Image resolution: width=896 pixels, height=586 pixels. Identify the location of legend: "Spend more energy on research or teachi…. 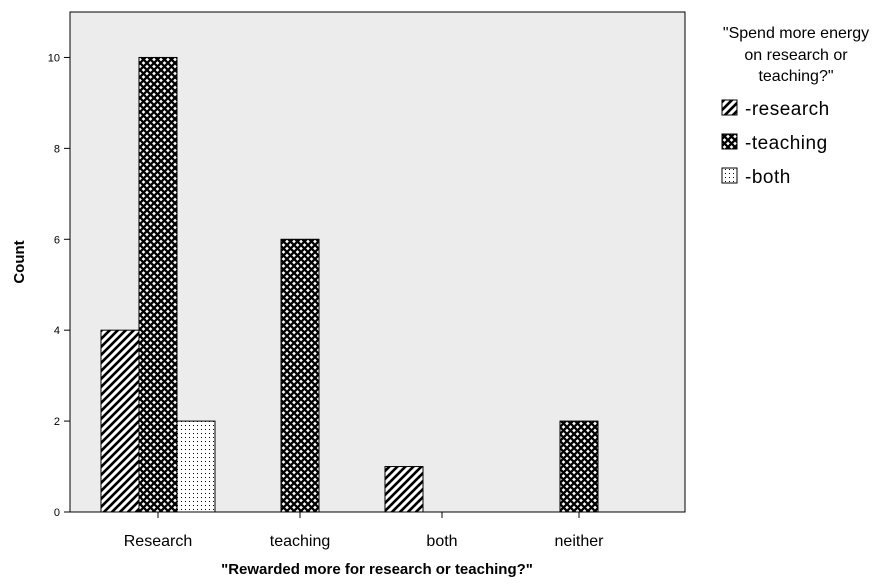
(795, 106).